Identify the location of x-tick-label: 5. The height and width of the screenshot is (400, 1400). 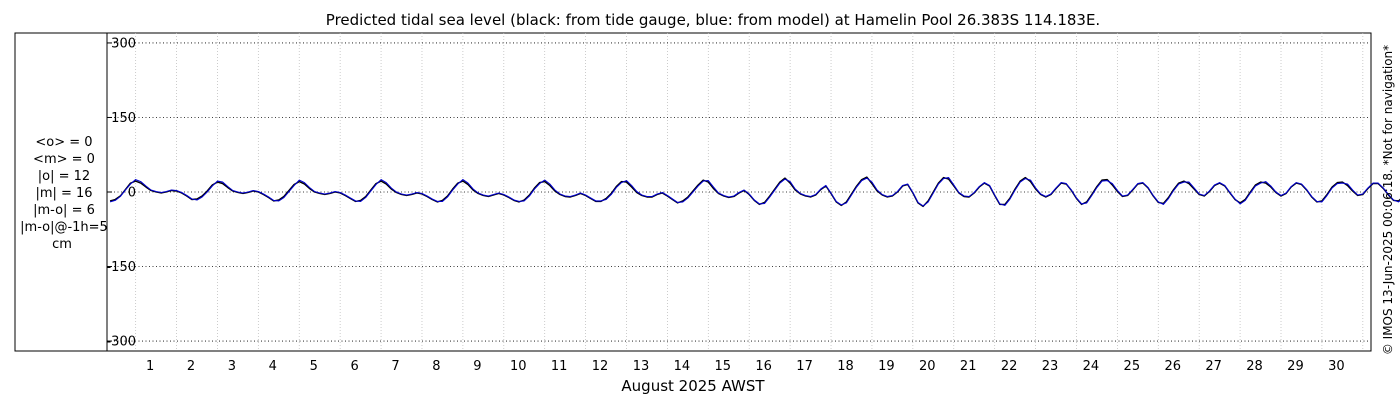
(314, 366).